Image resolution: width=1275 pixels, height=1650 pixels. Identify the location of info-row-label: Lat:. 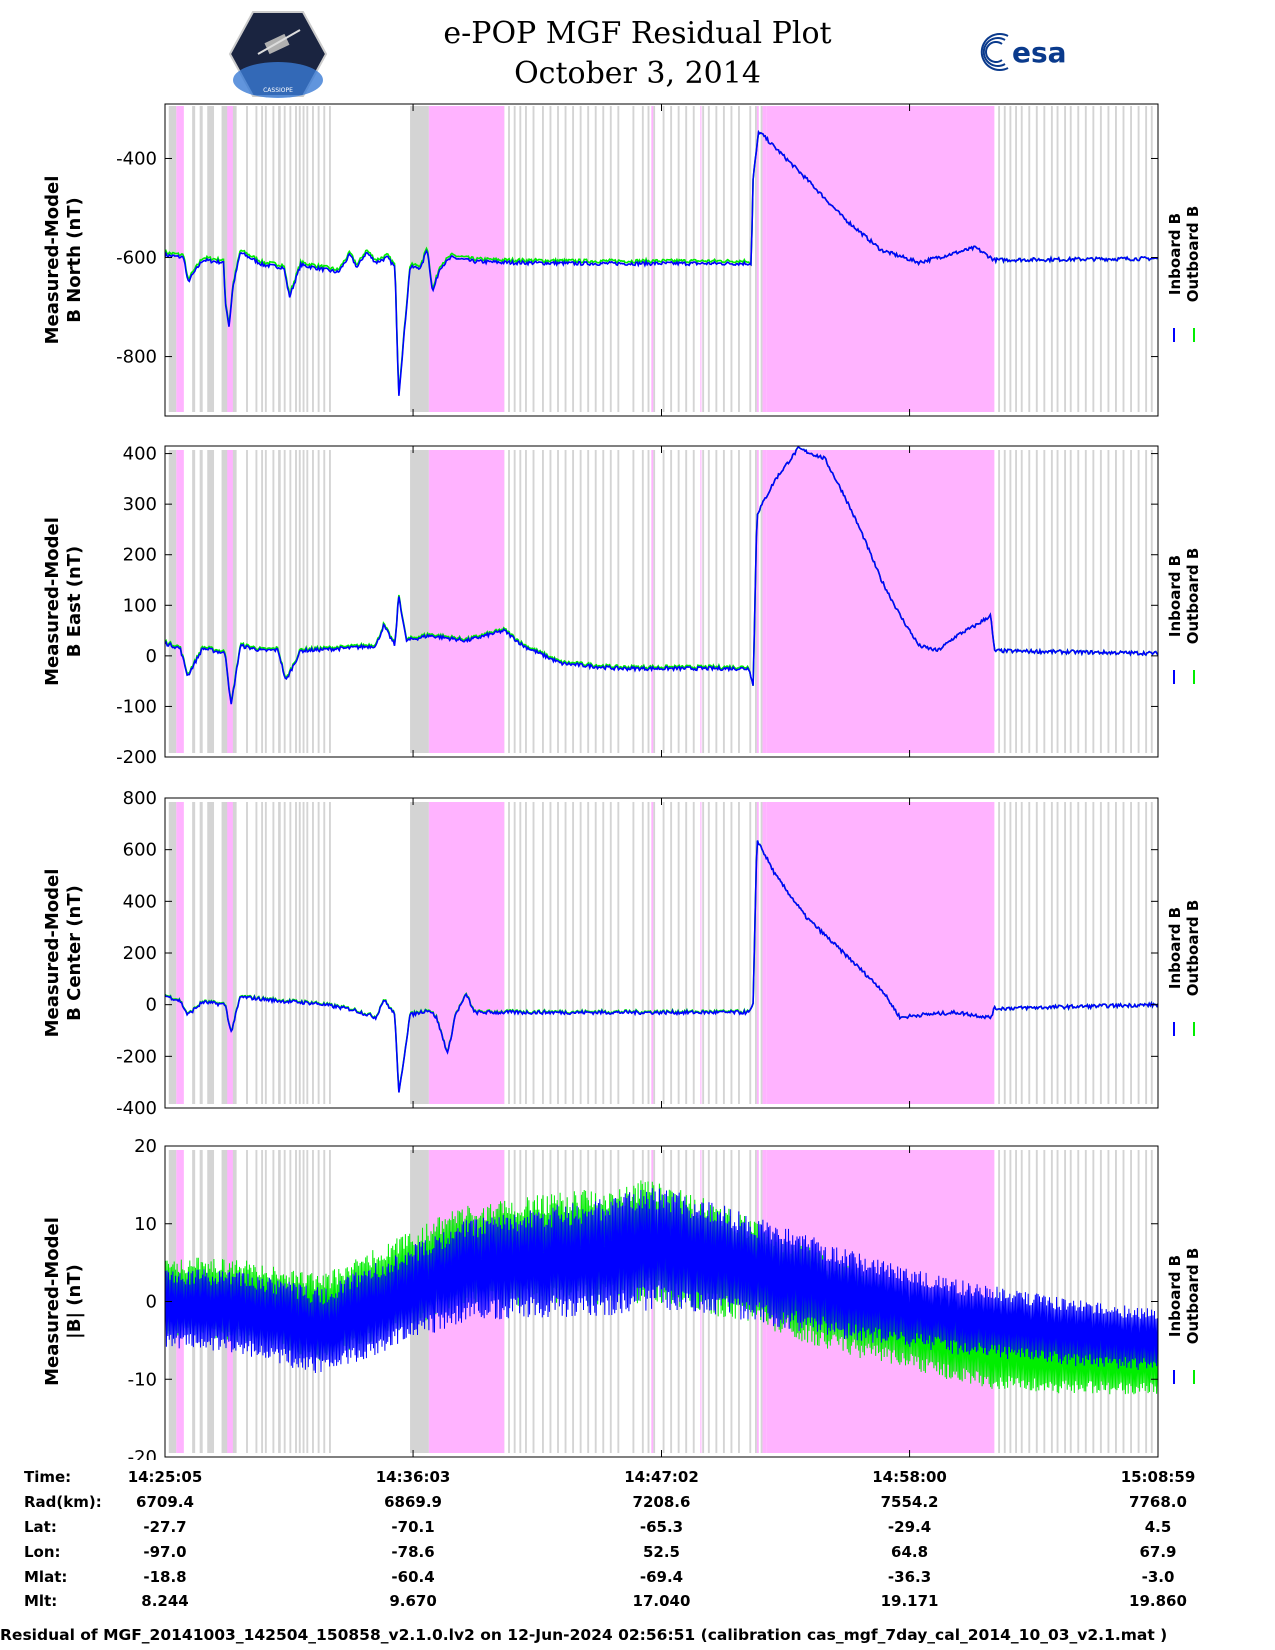
(40, 1527).